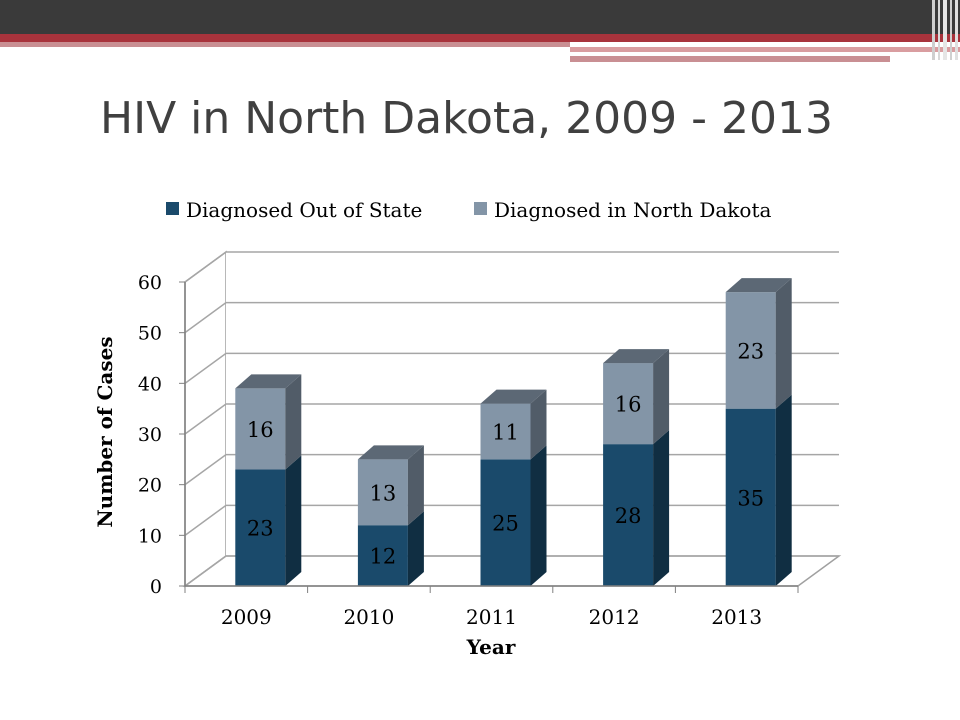 Image resolution: width=960 pixels, height=720 pixels. I want to click on y-tick-label: 0, so click(156, 587).